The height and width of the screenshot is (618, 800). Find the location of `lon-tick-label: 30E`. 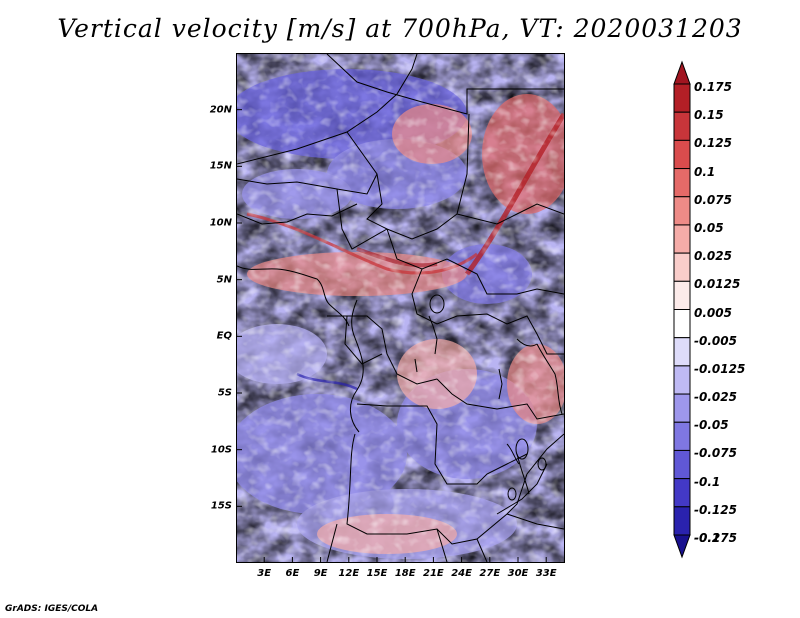

lon-tick-label: 30E is located at coordinates (518, 573).